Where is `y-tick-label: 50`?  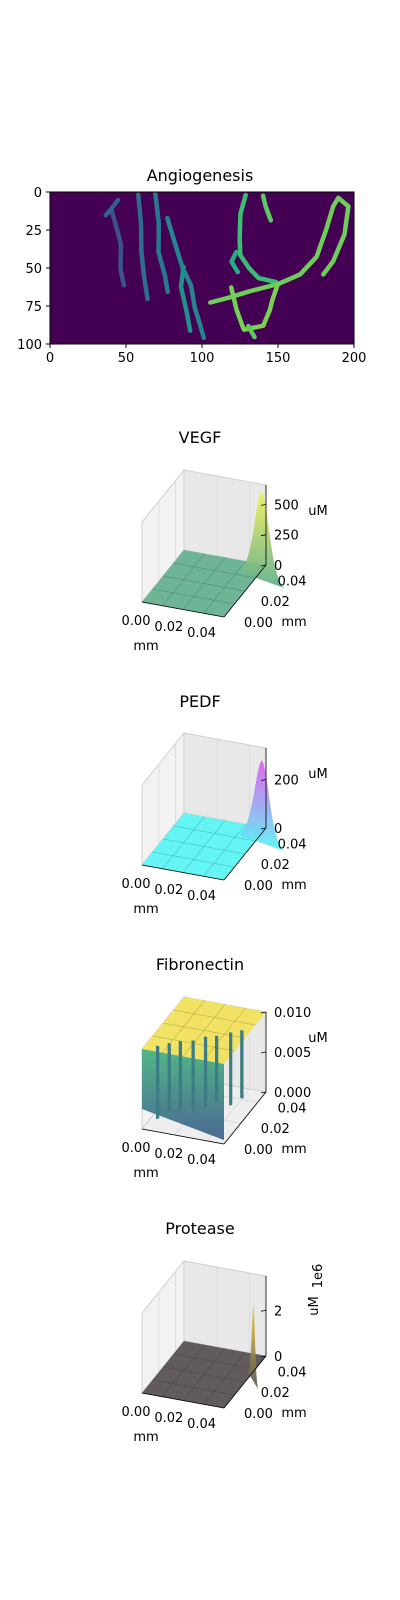 y-tick-label: 50 is located at coordinates (33, 269).